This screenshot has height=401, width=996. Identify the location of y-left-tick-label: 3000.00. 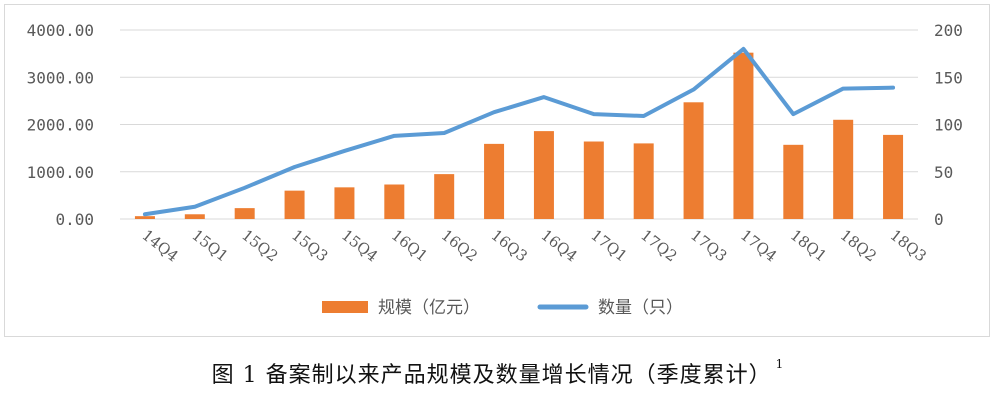
(60, 77).